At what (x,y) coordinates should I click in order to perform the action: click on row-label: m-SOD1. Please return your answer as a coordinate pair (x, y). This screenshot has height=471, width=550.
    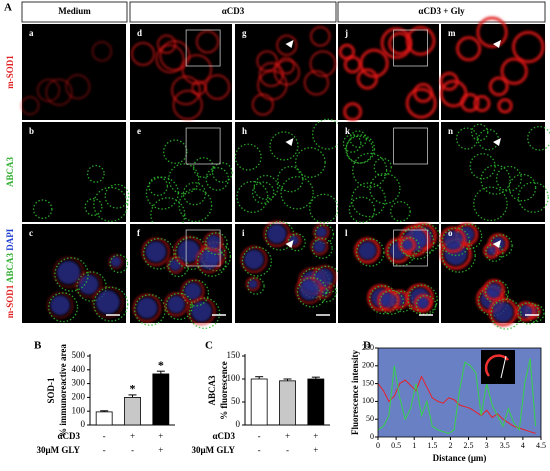
    Looking at the image, I should click on (10, 72).